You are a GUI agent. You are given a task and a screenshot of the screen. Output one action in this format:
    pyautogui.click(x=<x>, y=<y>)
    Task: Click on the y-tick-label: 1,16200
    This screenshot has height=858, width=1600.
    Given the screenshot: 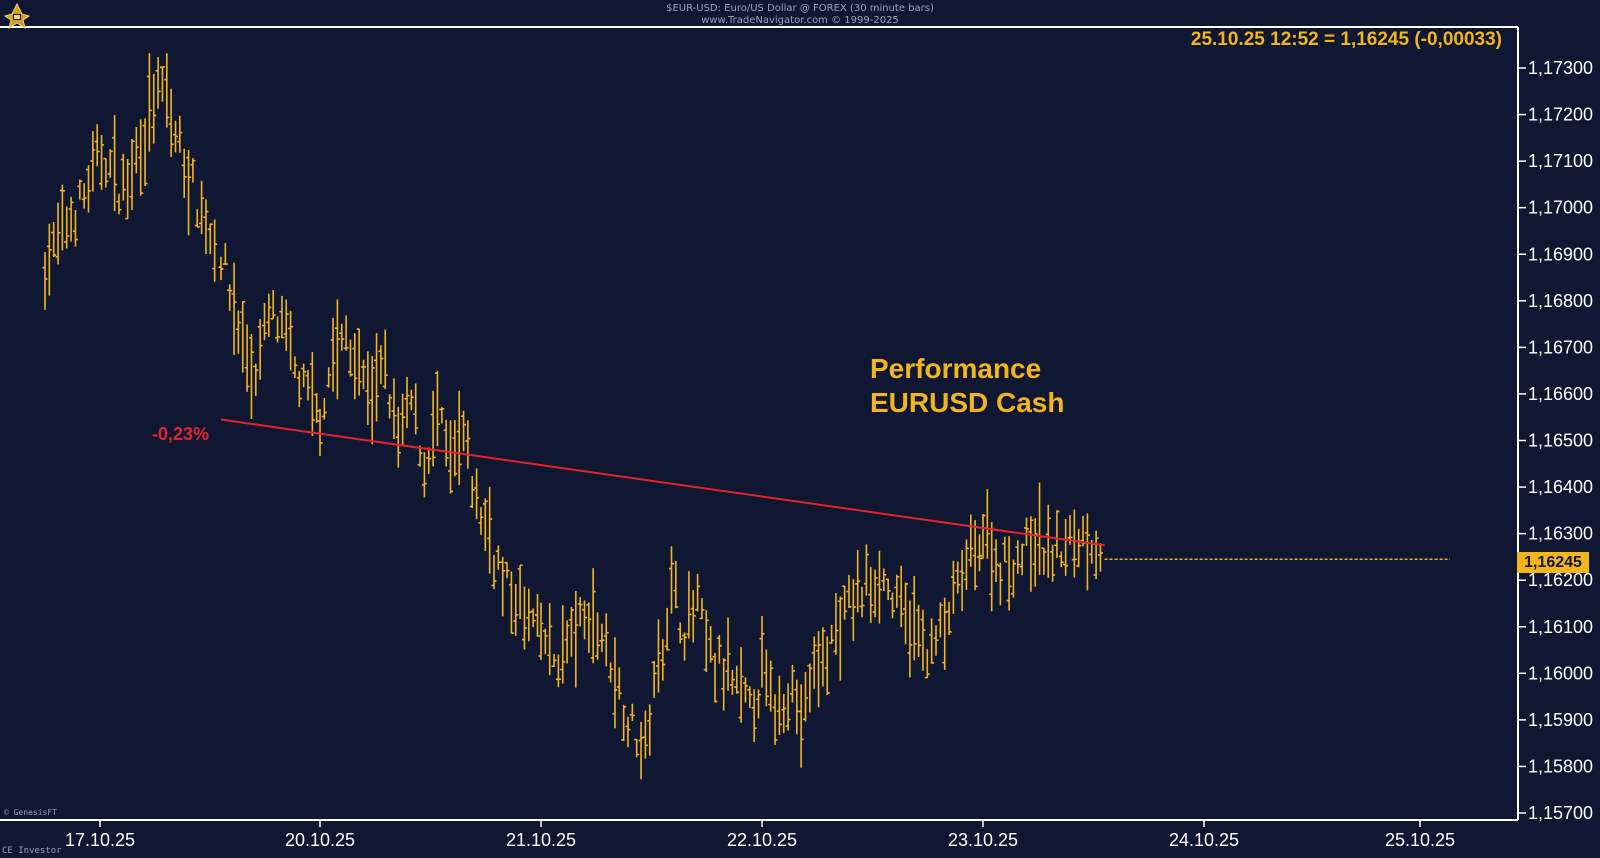 What is the action you would take?
    pyautogui.click(x=1560, y=580)
    